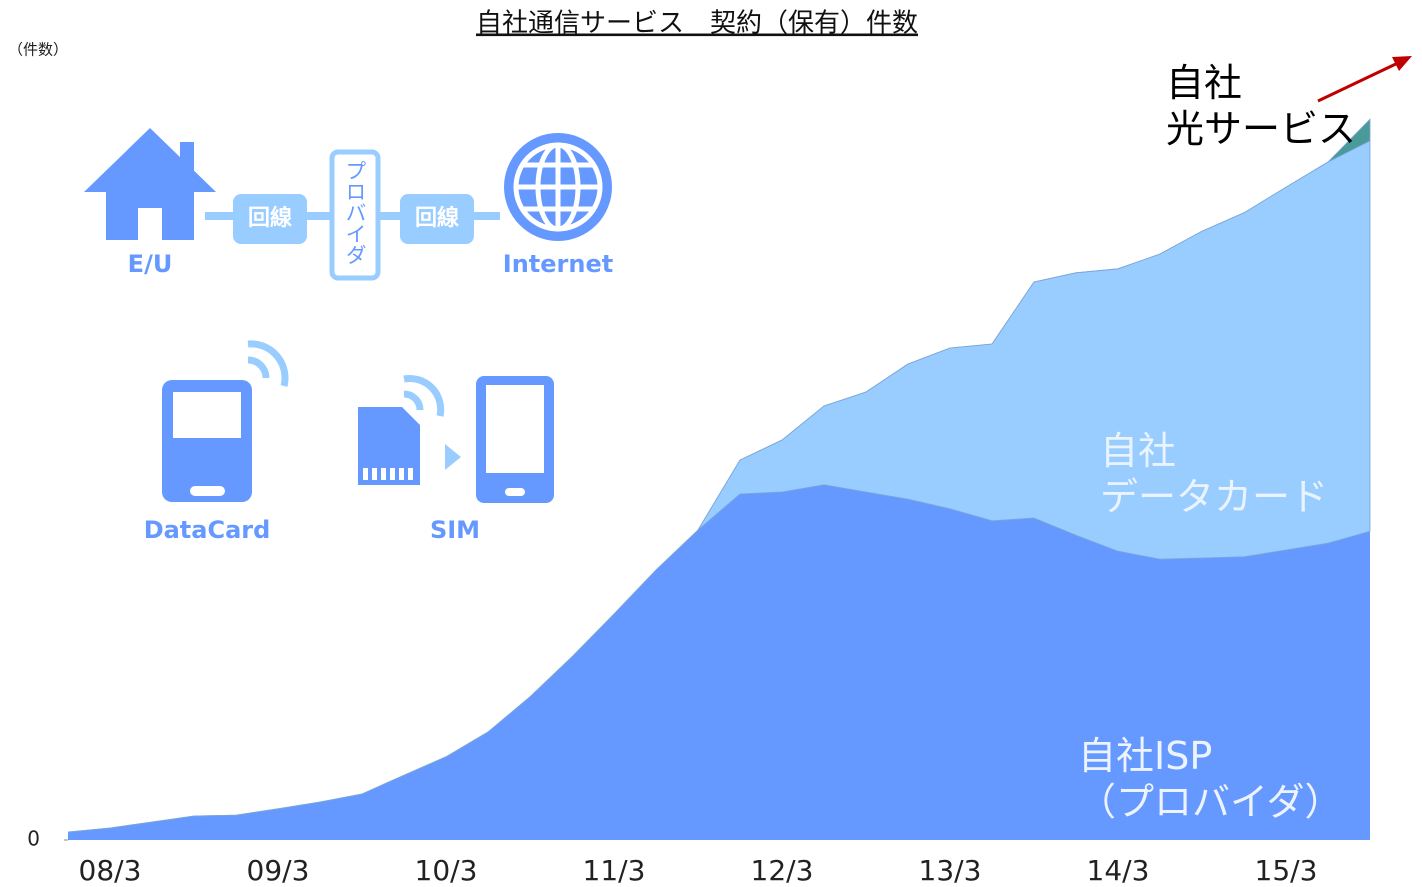 This screenshot has width=1422, height=887. What do you see at coordinates (455, 530) in the screenshot?
I see `illustration-label: SIM` at bounding box center [455, 530].